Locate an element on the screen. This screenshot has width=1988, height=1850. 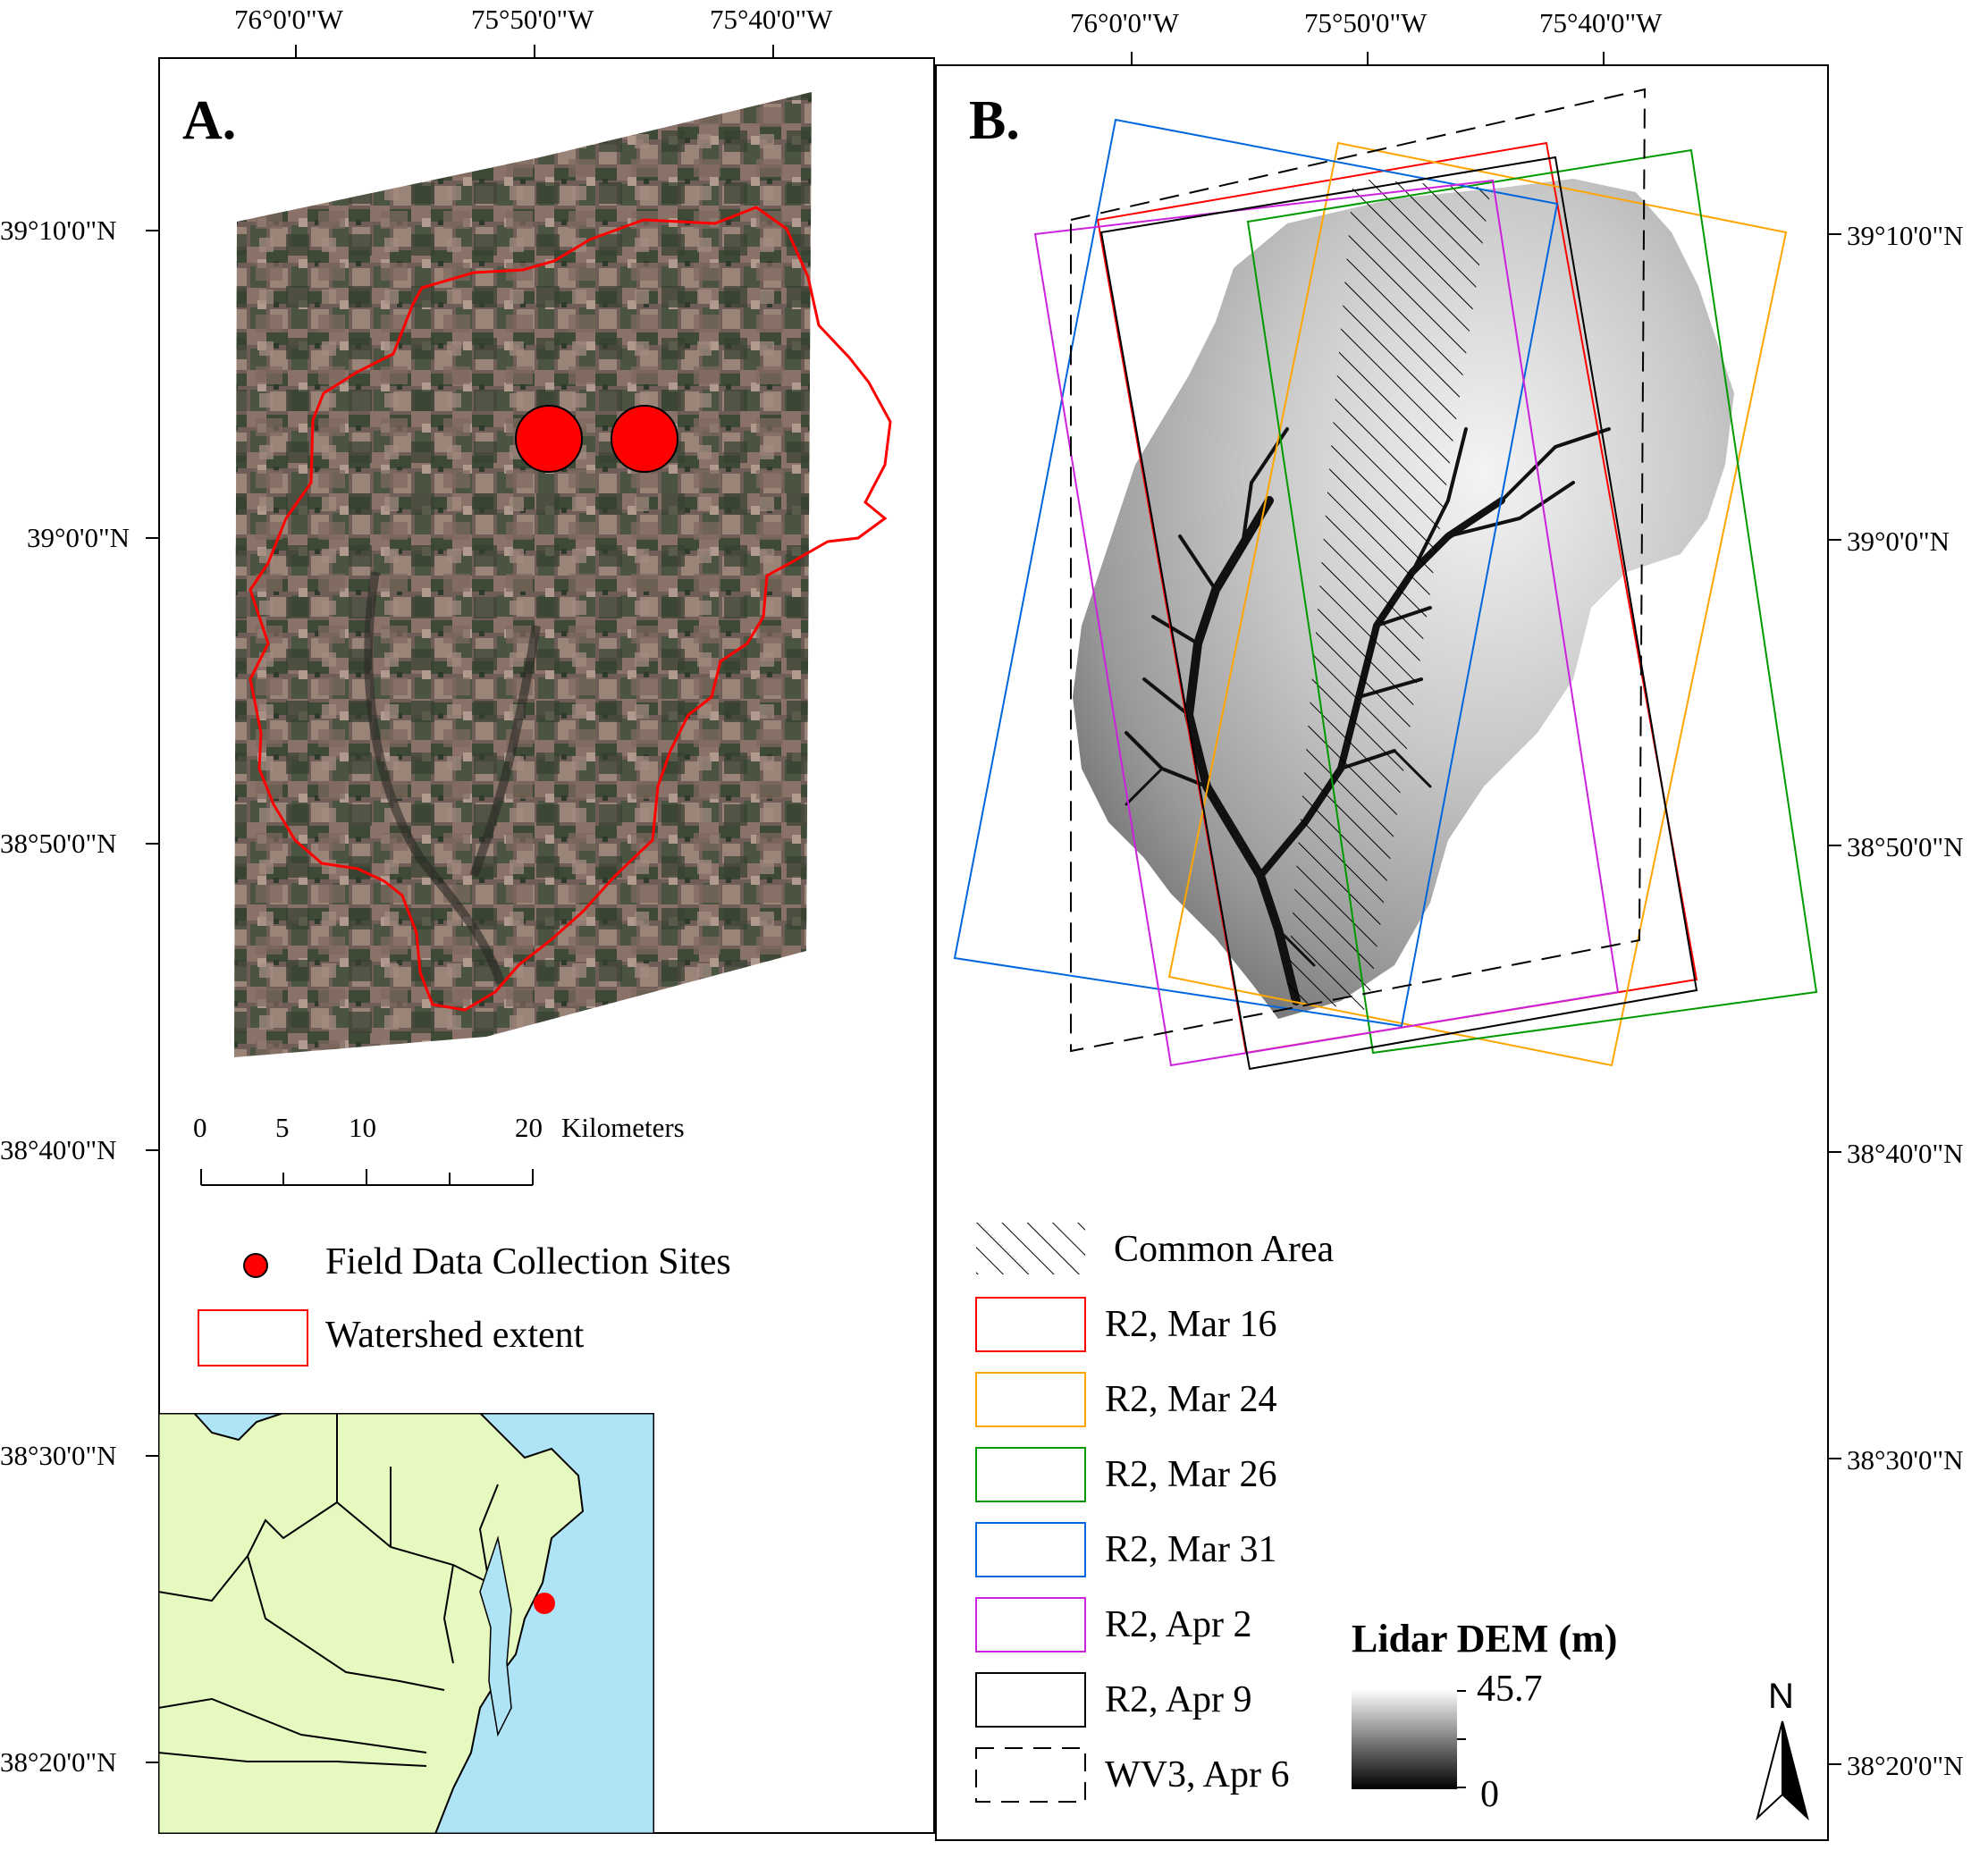
lat-label-left-3840: 38°40'0"N is located at coordinates (59, 1149).